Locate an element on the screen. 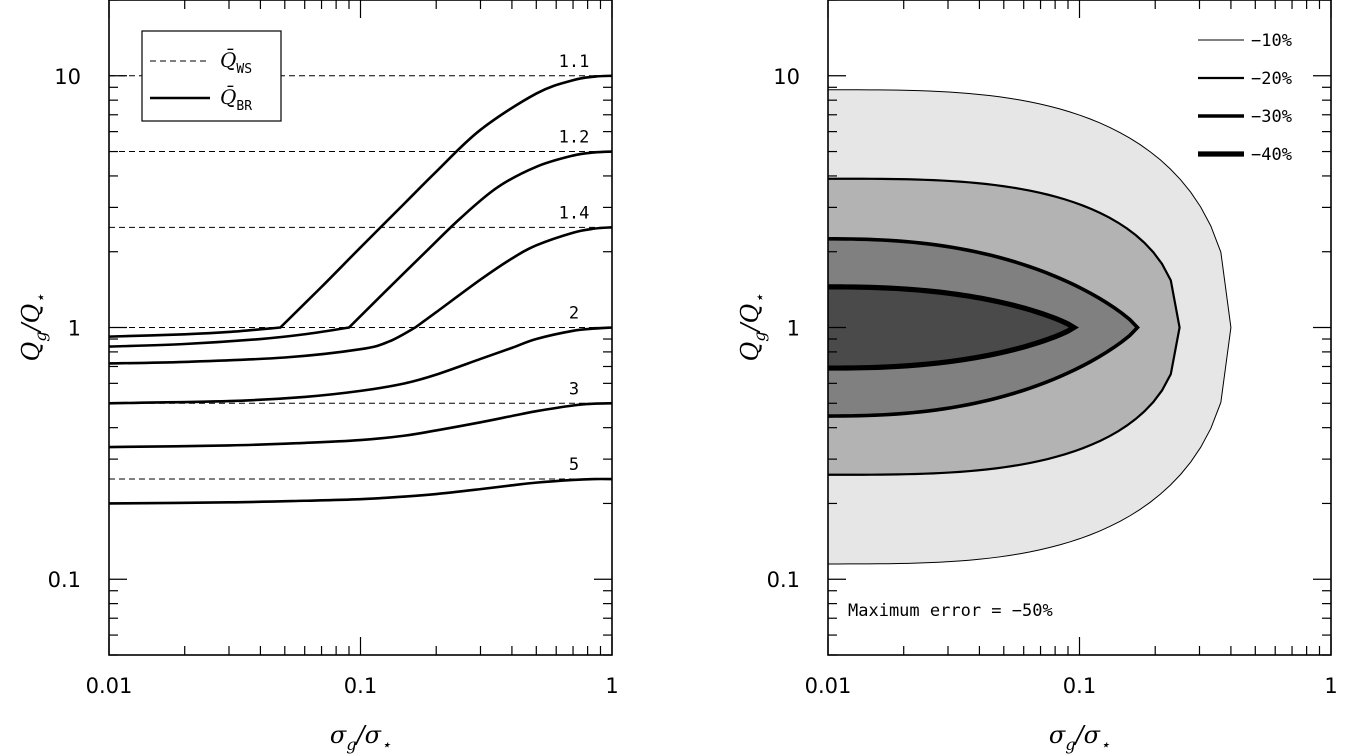 The height and width of the screenshot is (756, 1359). legend-box is located at coordinates (211, 76).